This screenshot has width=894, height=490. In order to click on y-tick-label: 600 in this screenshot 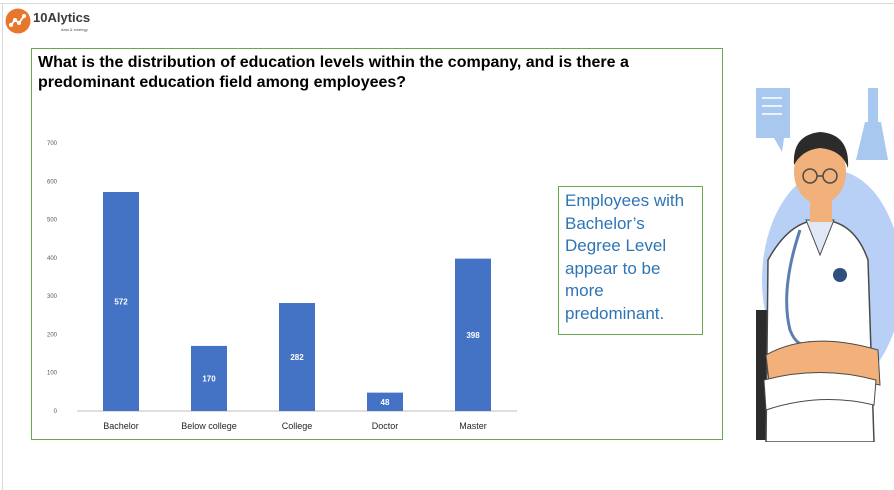, I will do `click(52, 182)`.